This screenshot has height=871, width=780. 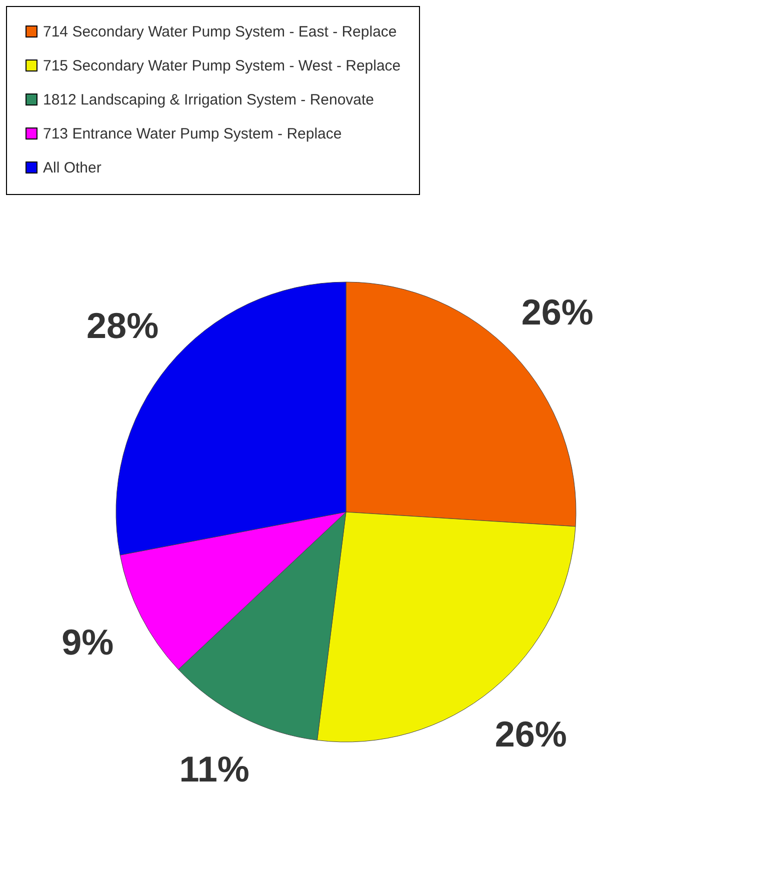 I want to click on data-label: 28%, so click(x=122, y=325).